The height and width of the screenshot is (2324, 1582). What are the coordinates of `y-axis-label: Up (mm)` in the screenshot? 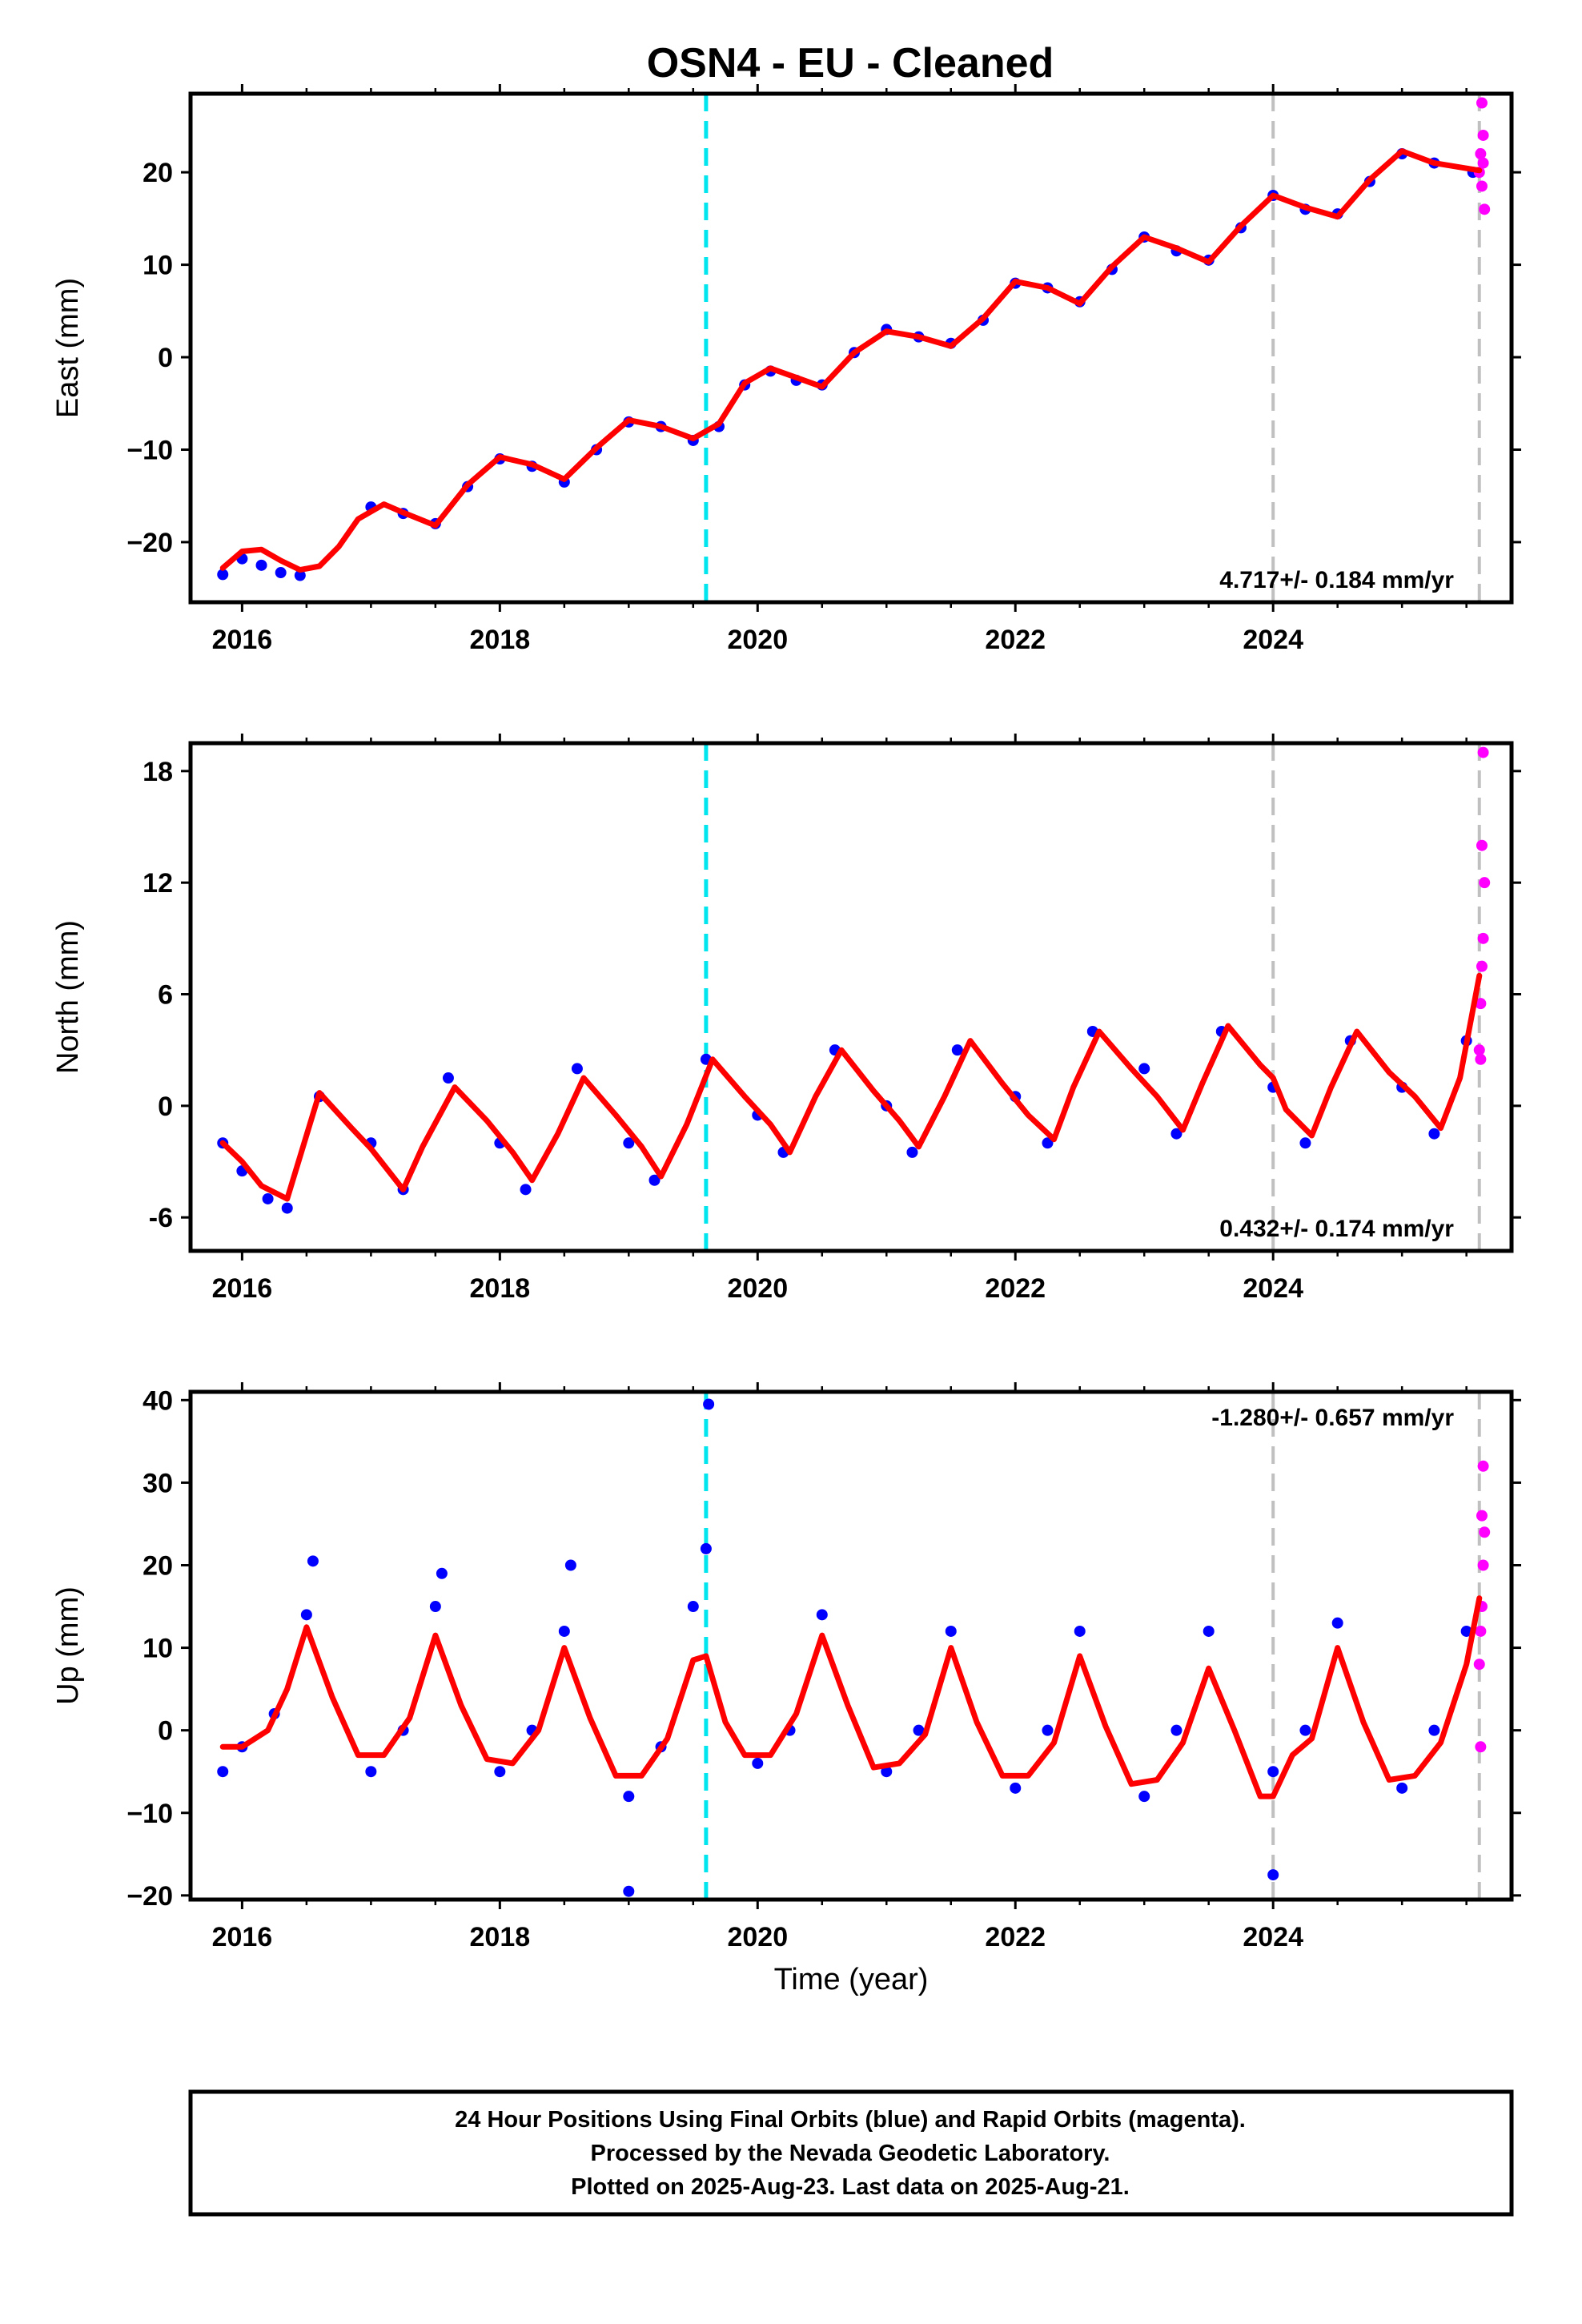 It's located at (68, 1645).